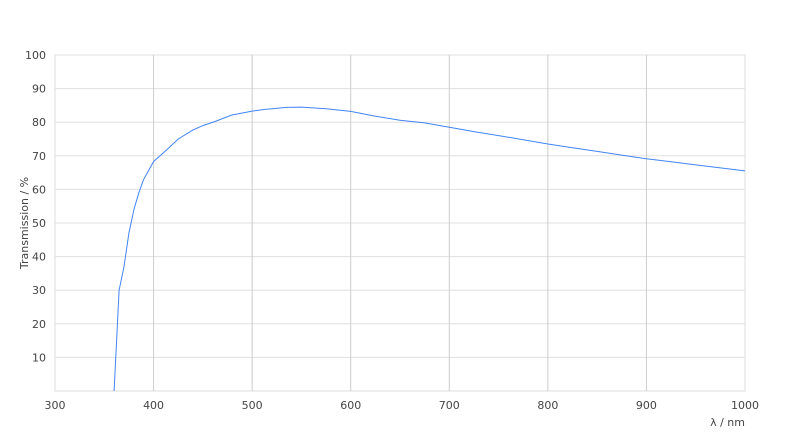 The width and height of the screenshot is (800, 446). What do you see at coordinates (745, 405) in the screenshot?
I see `x-tick-label: 1000` at bounding box center [745, 405].